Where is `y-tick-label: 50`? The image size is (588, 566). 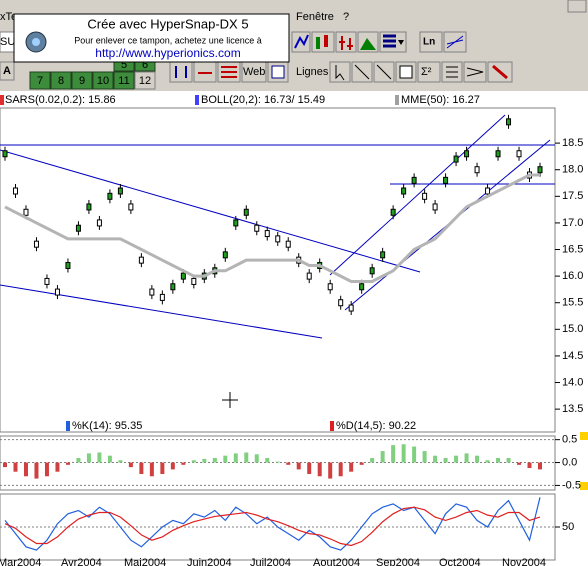
y-tick-label: 50 is located at coordinates (568, 527).